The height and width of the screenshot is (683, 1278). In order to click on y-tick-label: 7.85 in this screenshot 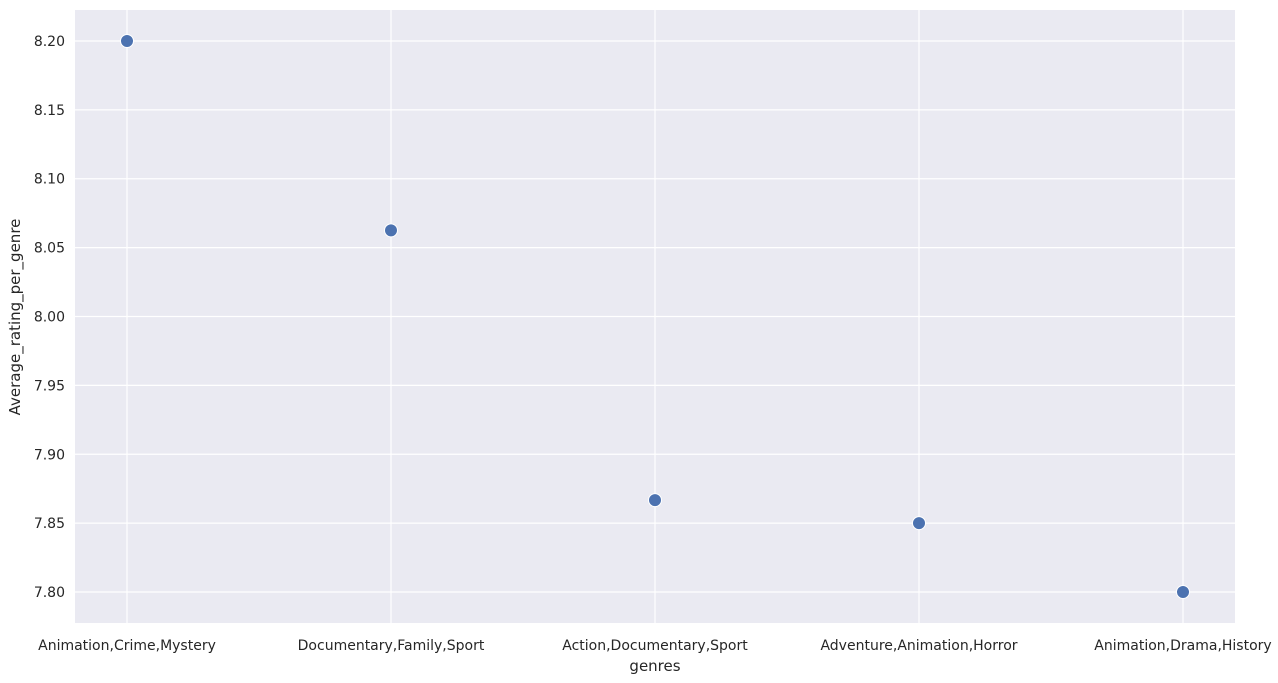, I will do `click(49, 524)`.